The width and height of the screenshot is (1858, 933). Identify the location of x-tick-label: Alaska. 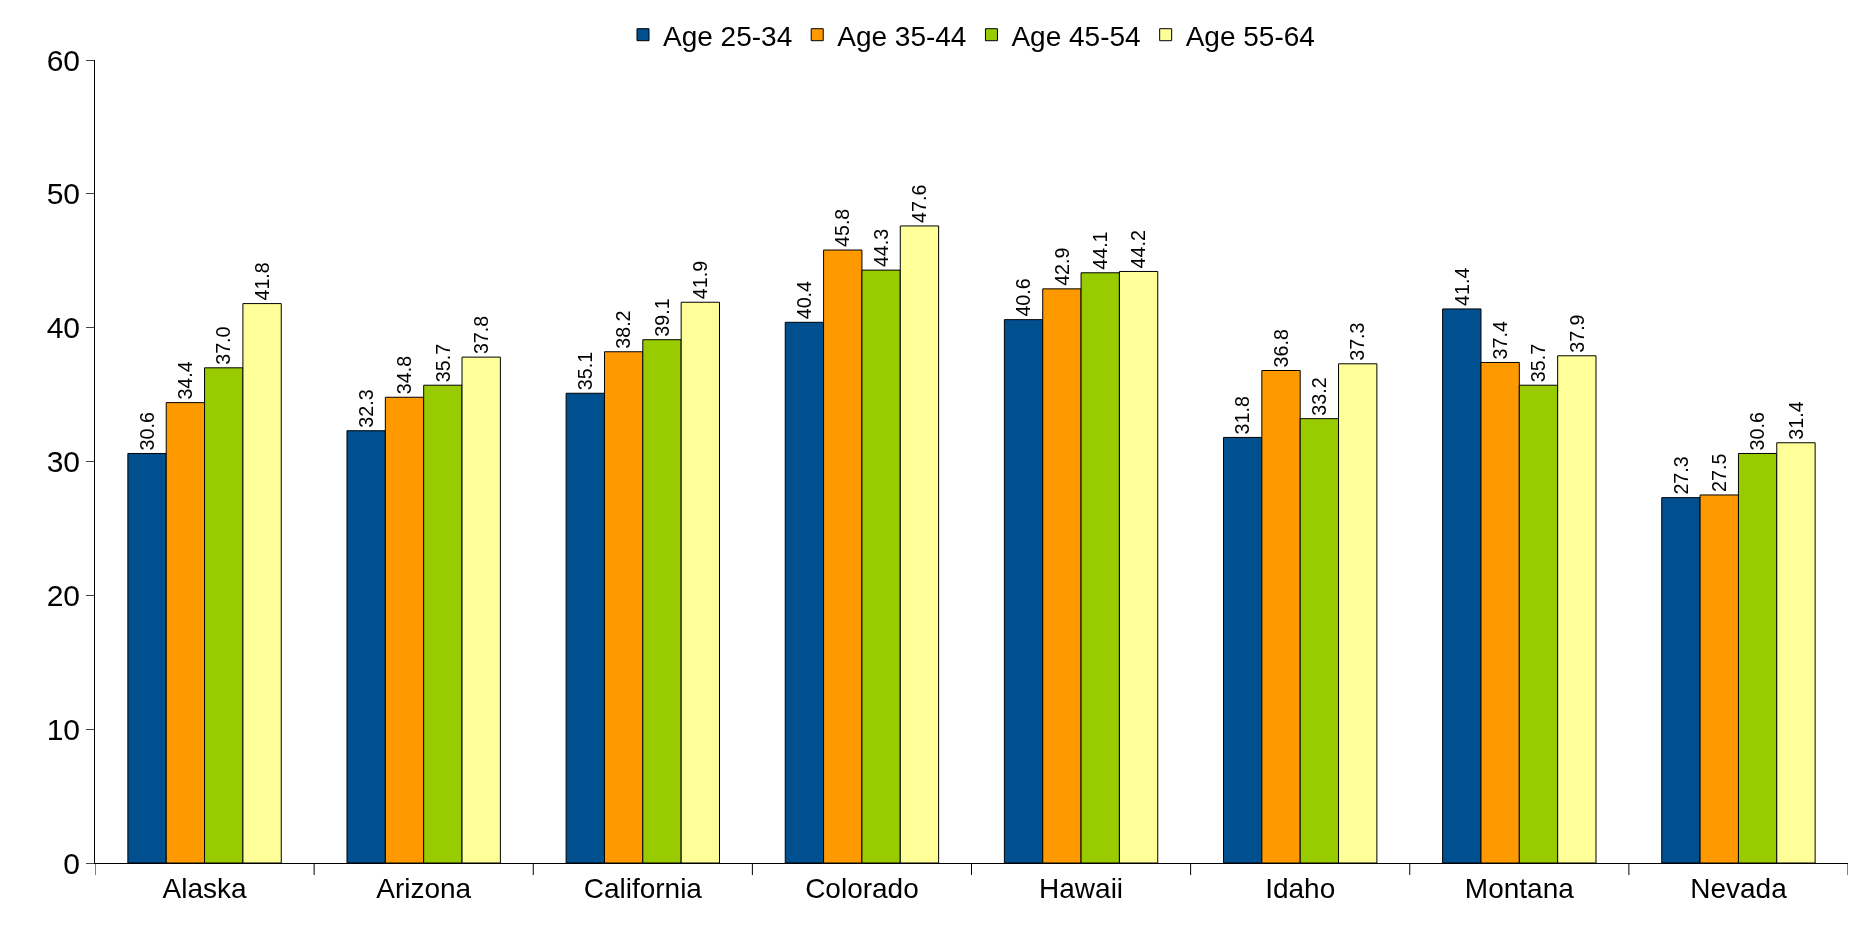
(205, 888).